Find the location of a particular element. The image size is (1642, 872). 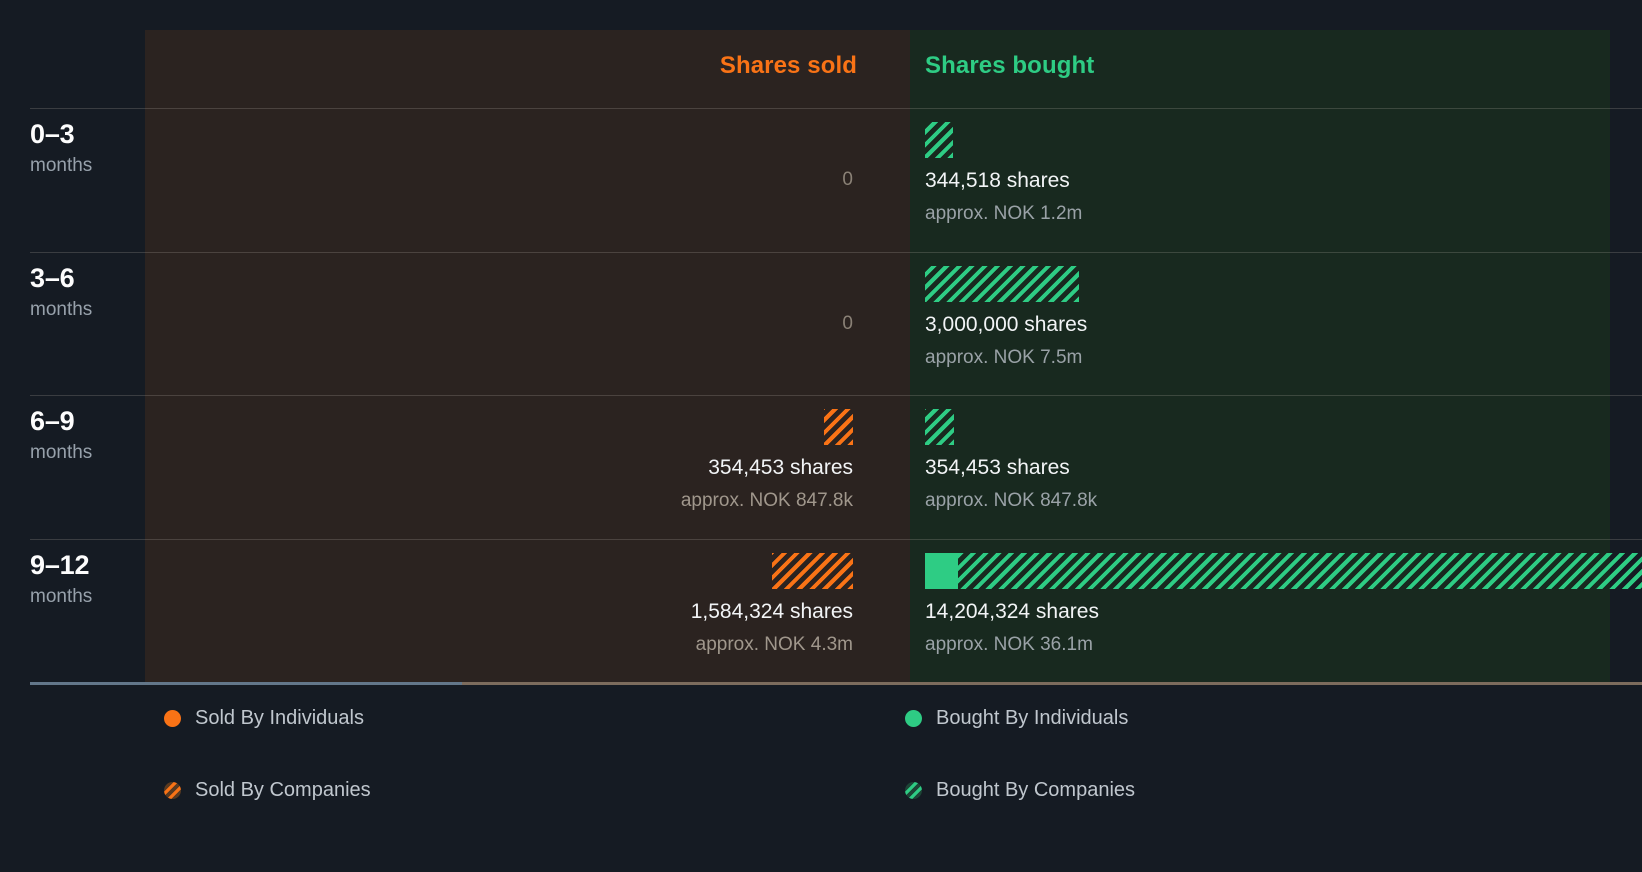

row-period-label: 0–3 months is located at coordinates (86, 148).